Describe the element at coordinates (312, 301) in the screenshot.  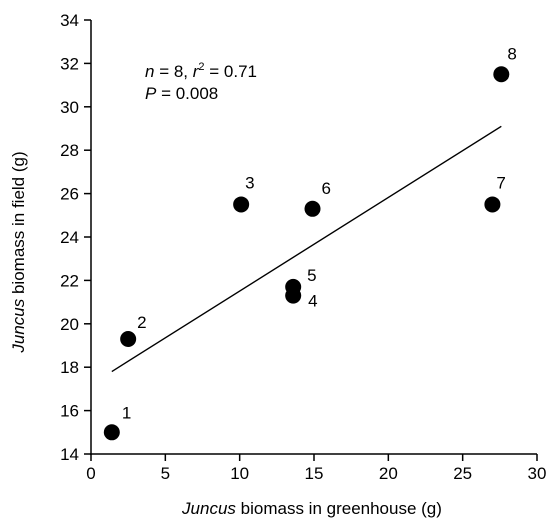
I see `data-point-label-4: 4` at that location.